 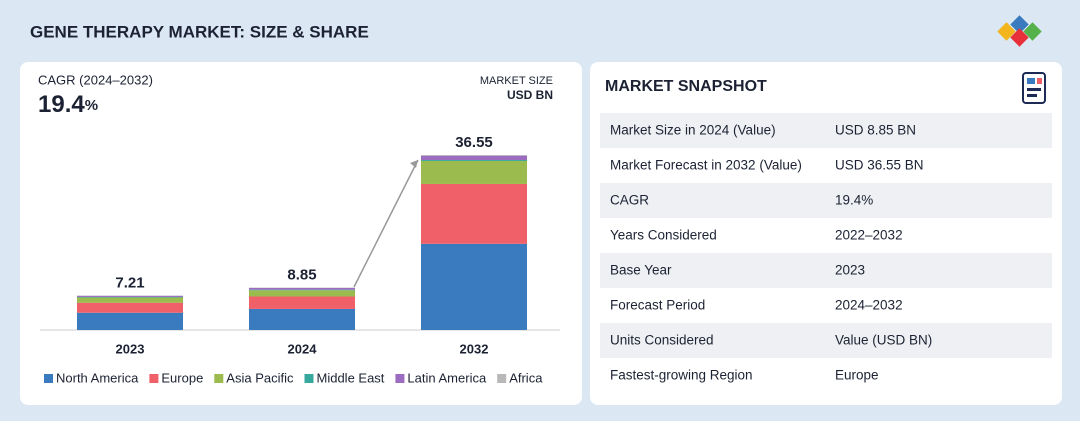 What do you see at coordinates (351, 377) in the screenshot?
I see `legend-label: Middle East` at bounding box center [351, 377].